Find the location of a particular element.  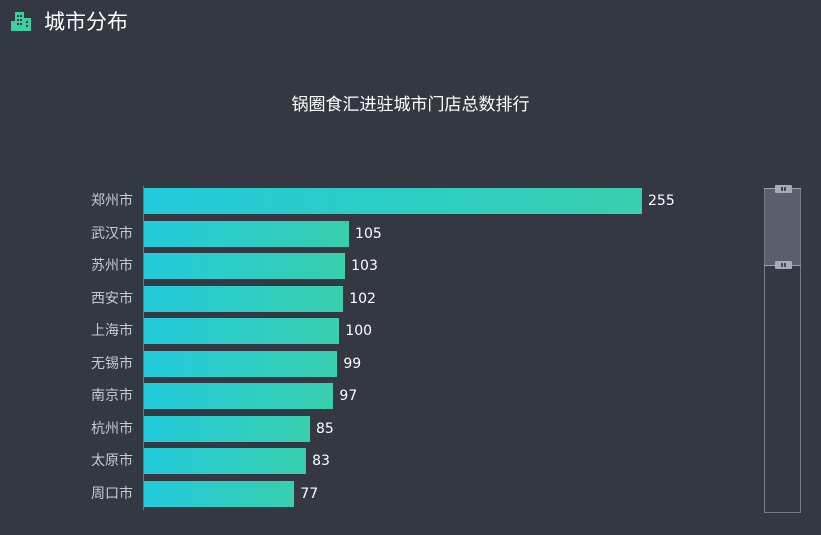

category-label: 武汉市 is located at coordinates (112, 233).